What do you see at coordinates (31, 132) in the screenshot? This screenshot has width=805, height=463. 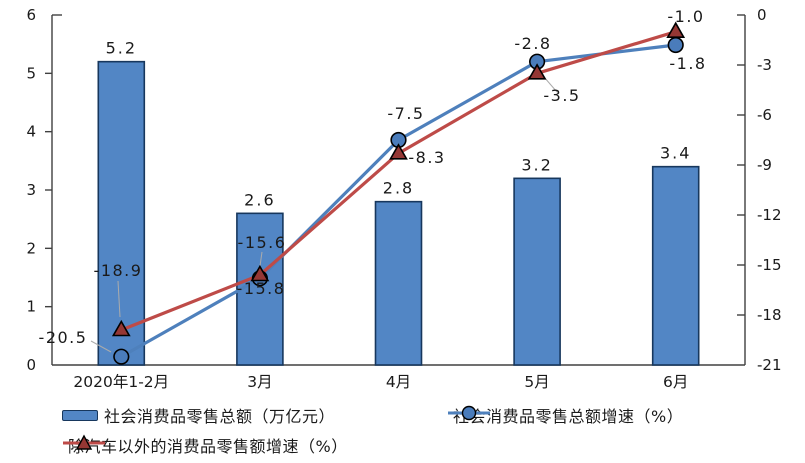 I see `left-axis-tick-label: 4` at bounding box center [31, 132].